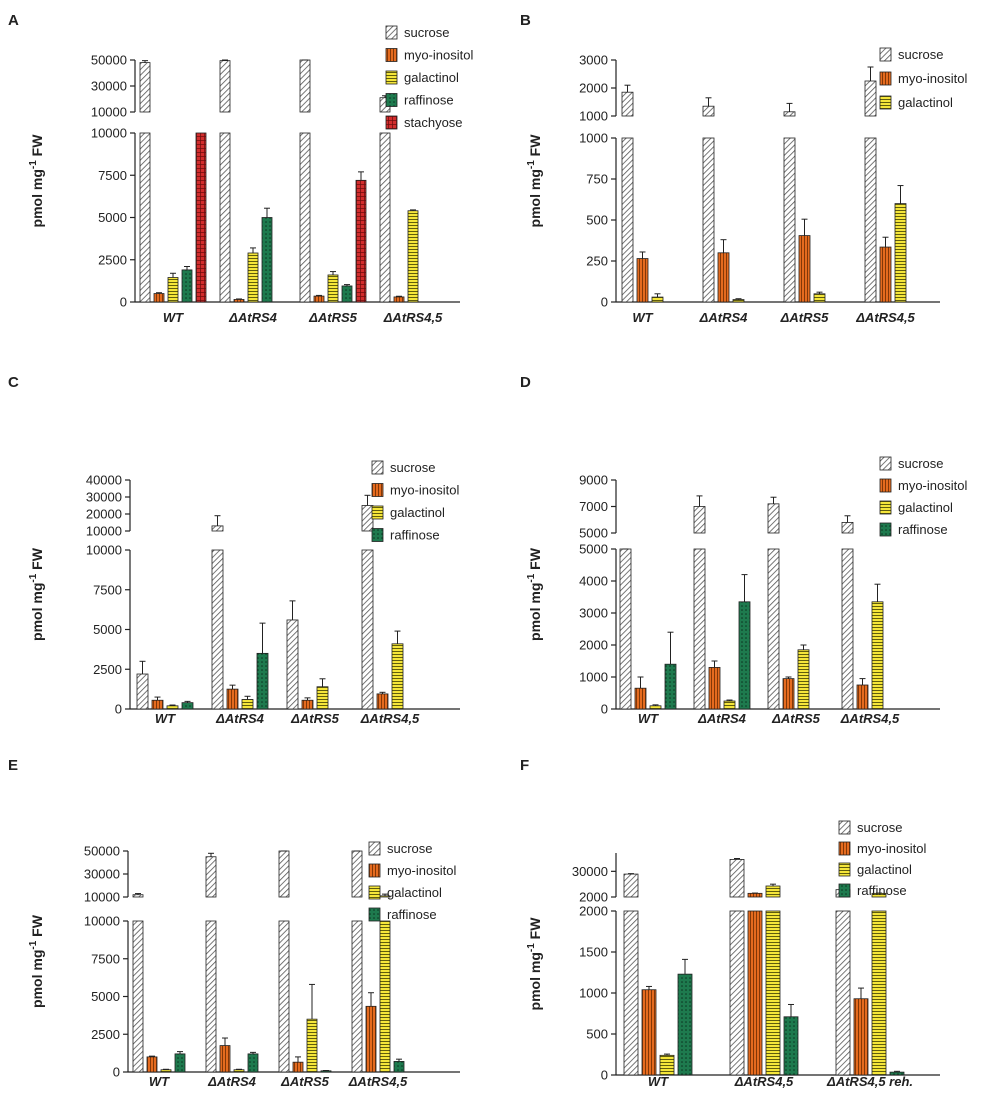 The width and height of the screenshot is (1000, 1095). Describe the element at coordinates (870, 220) in the screenshot. I see `bar-sucrose-3-lower` at that location.